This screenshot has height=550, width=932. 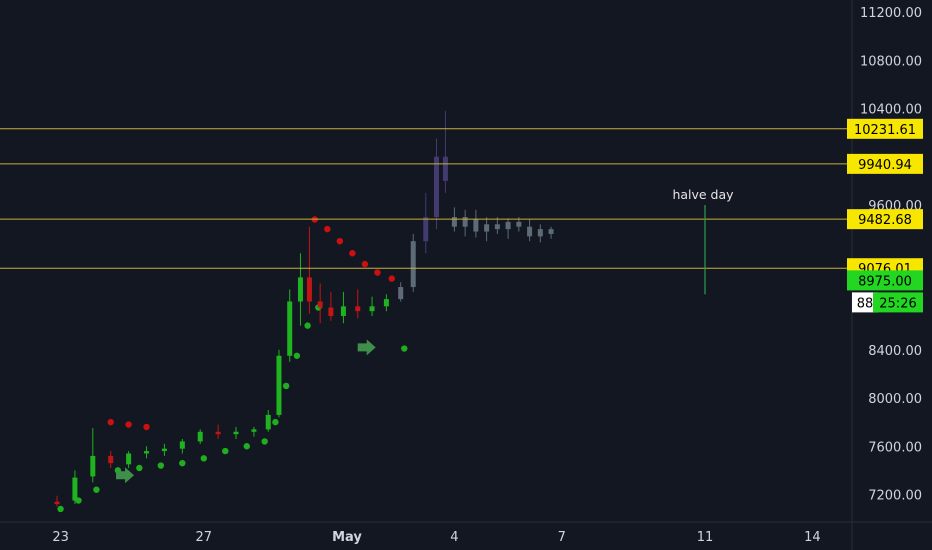 I want to click on x-tick-label: 11, so click(x=705, y=537).